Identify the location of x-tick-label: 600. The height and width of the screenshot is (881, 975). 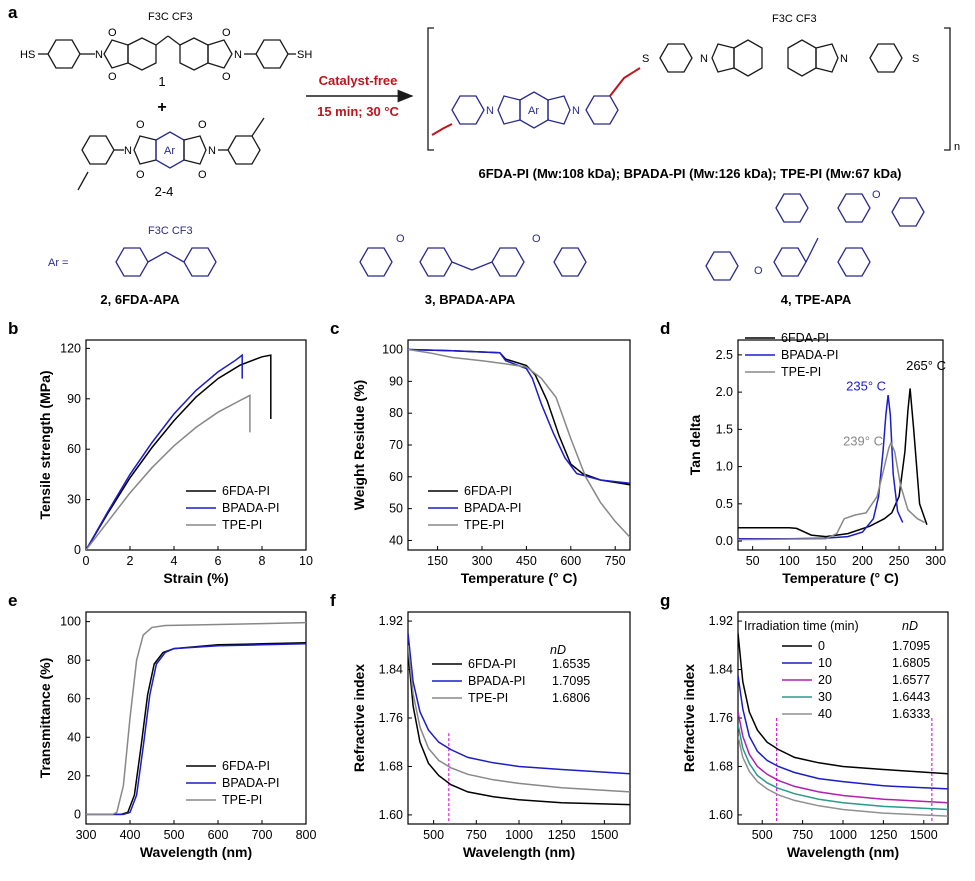
(218, 835).